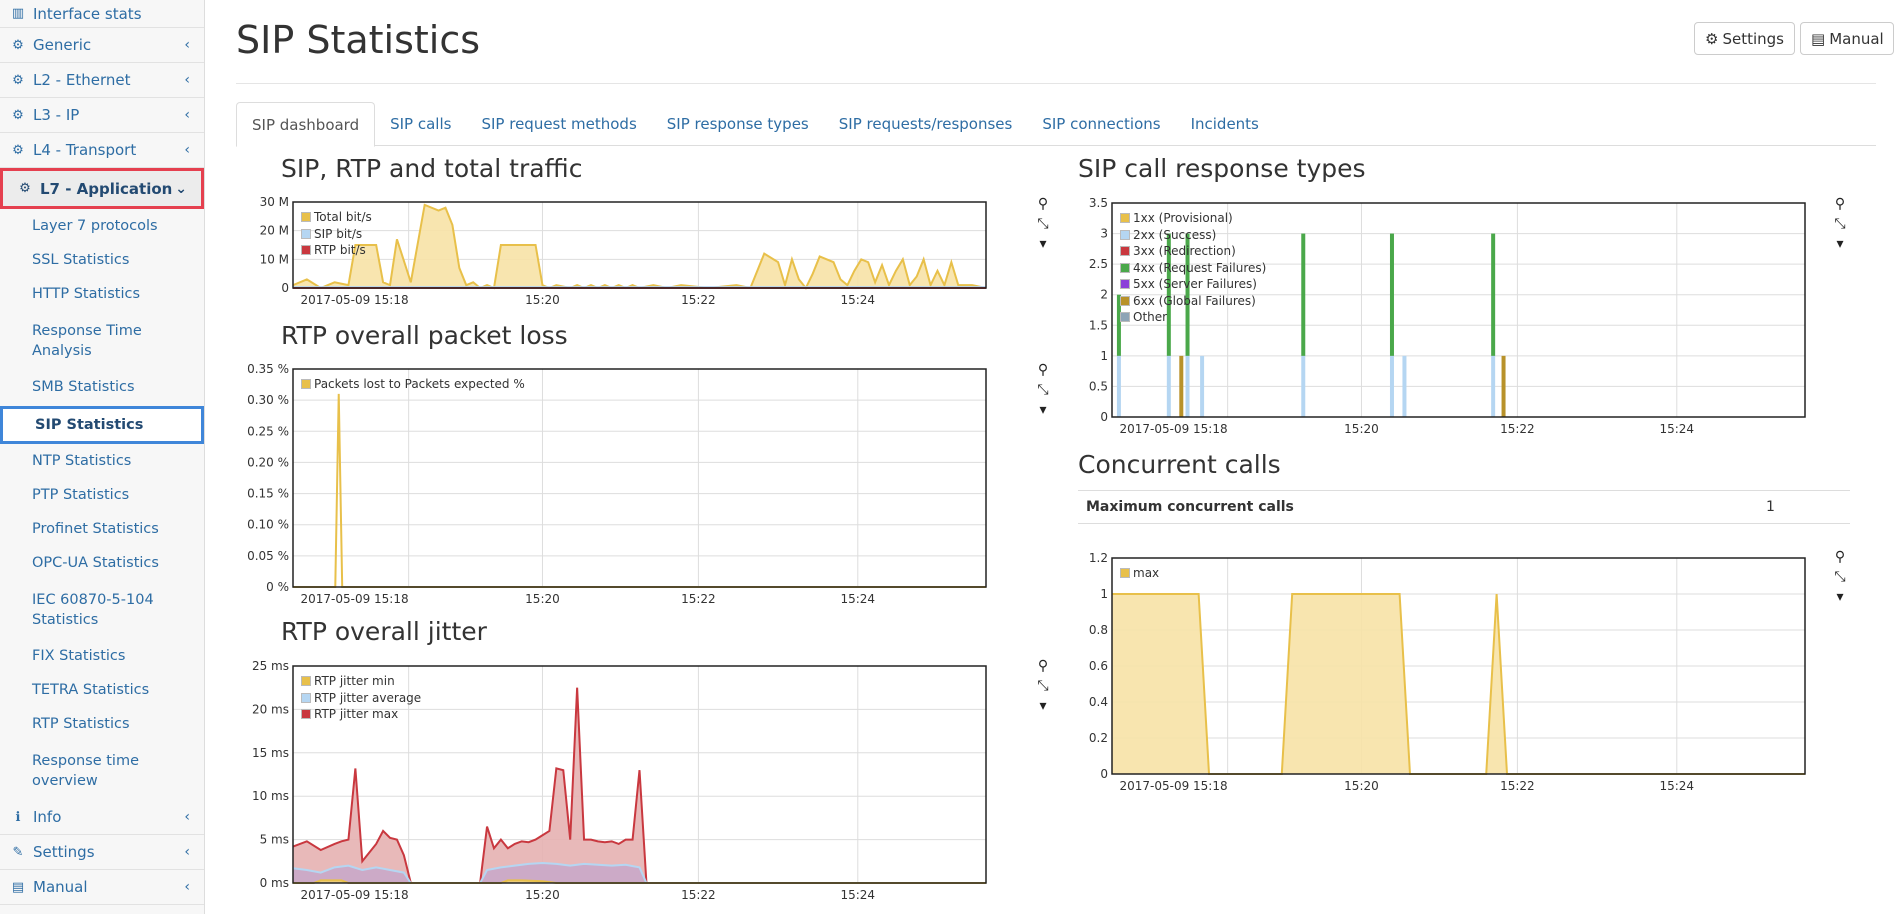 The width and height of the screenshot is (1894, 914). Describe the element at coordinates (336, 250) in the screenshot. I see `legend-item: RTP bit/s` at that location.